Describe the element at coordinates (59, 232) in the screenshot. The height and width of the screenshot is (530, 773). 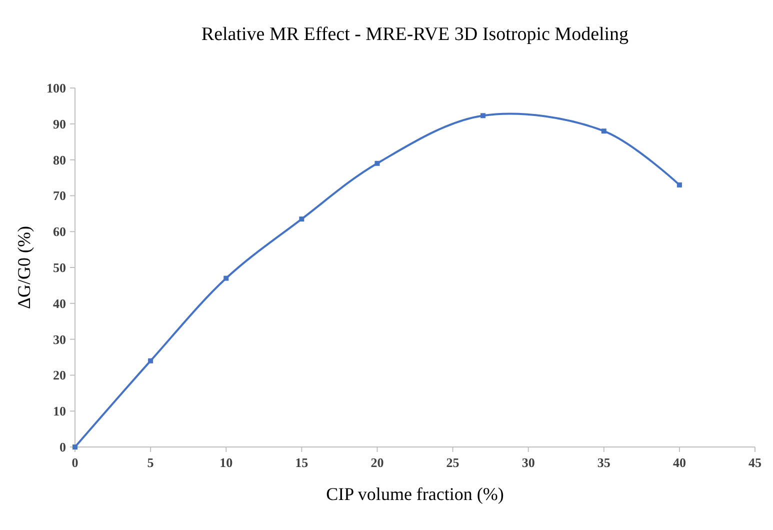
I see `y-tick-label: 60` at that location.